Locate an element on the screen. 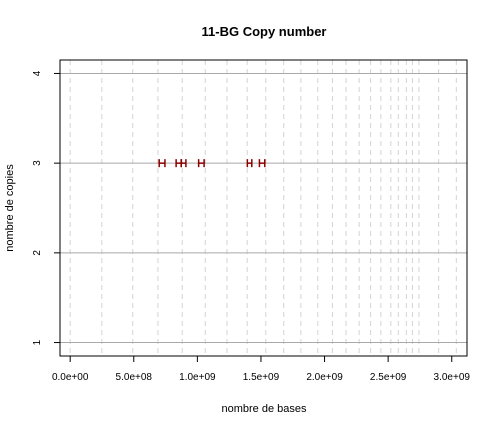  x-tick-label: 2.5e+09 is located at coordinates (388, 377).